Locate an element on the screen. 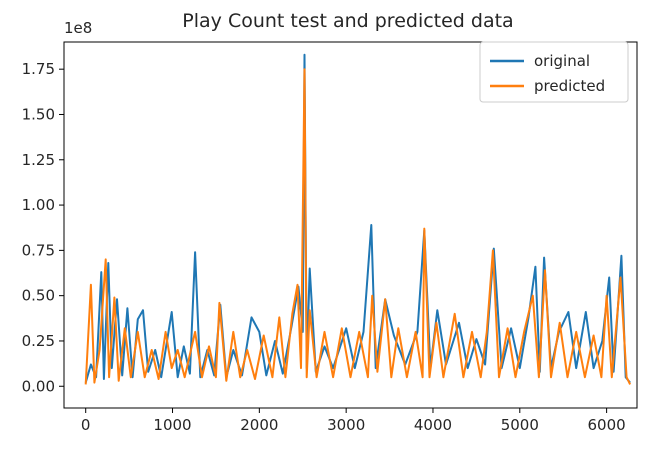  y-tick-label: 1.75 is located at coordinates (38, 69).